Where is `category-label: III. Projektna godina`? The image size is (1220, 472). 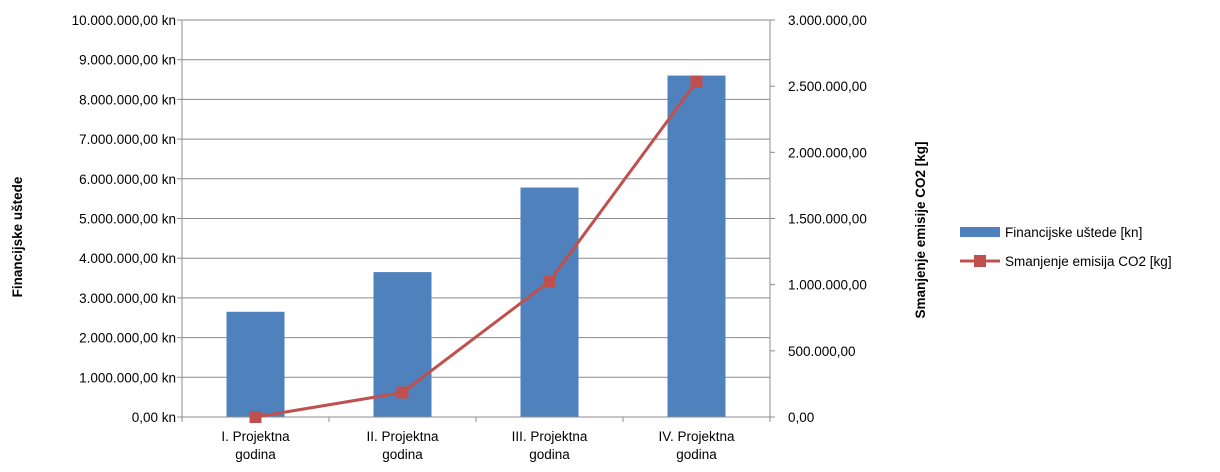 category-label: III. Projektna godina is located at coordinates (550, 445).